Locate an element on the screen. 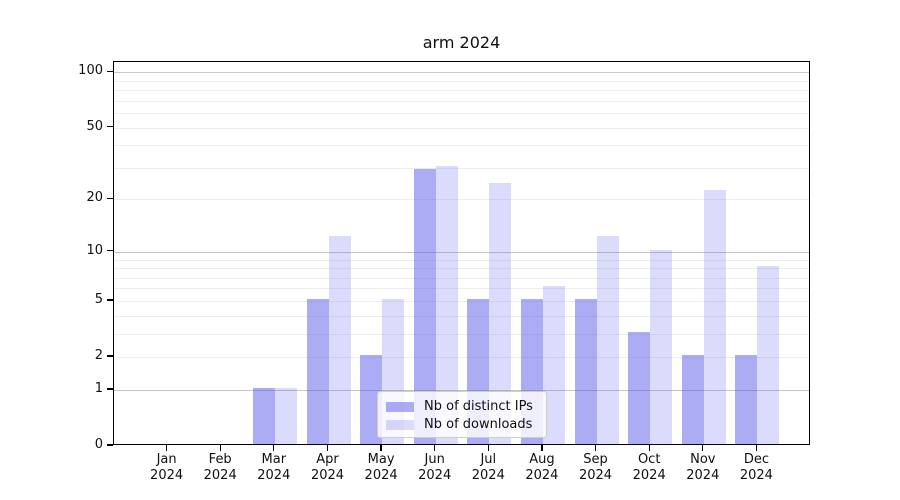 This screenshot has height=500, width=900. legend-label-downloads: Nb of downloads is located at coordinates (478, 424).